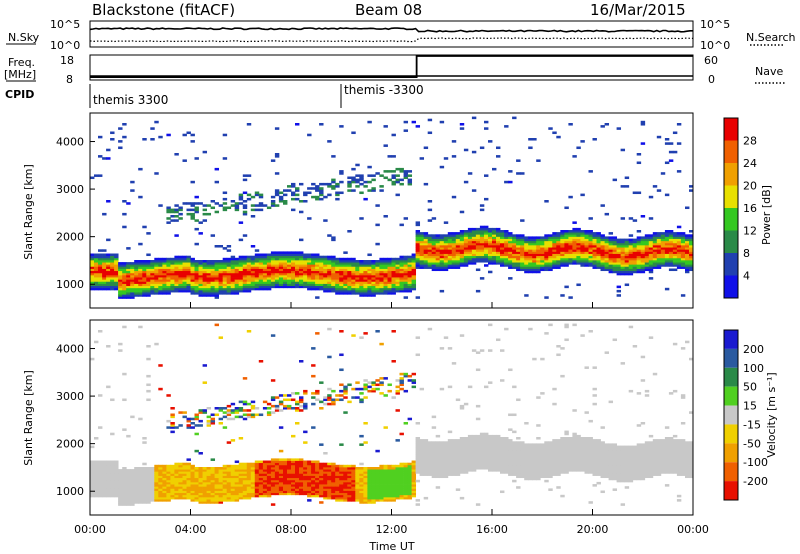  Describe the element at coordinates (391, 30) in the screenshot. I see `nsky-trace` at that location.